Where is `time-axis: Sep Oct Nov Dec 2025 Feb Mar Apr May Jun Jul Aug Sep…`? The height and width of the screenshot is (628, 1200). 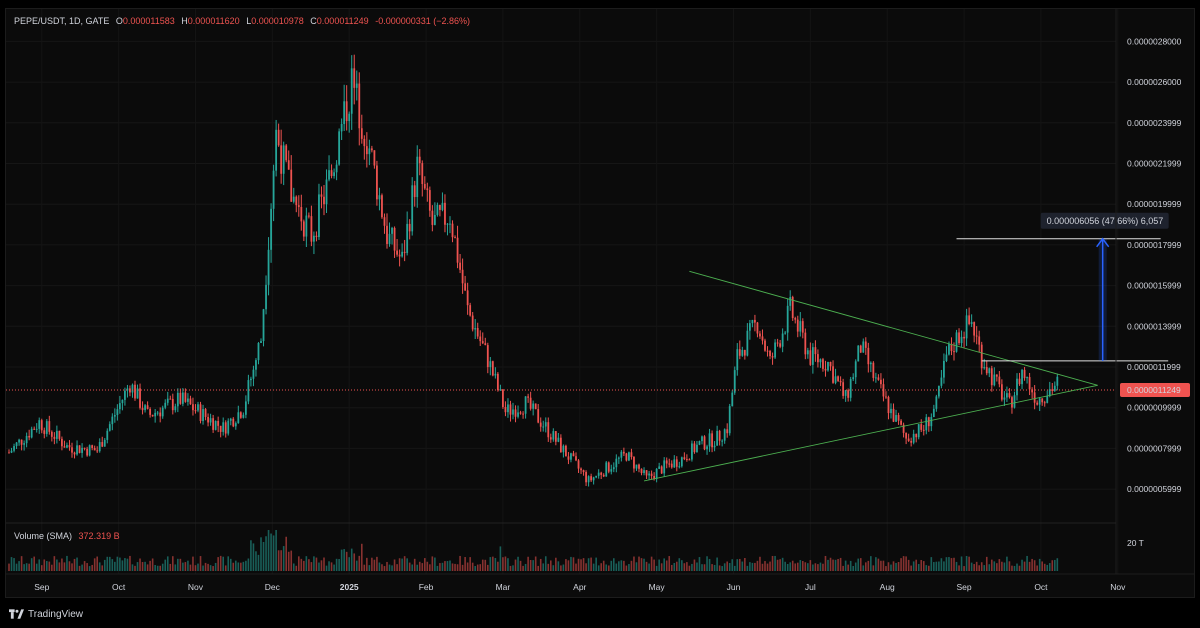 time-axis: Sep Oct Nov Dec 2025 Feb Mar Apr May Jun Jul Aug Sep… is located at coordinates (580, 587).